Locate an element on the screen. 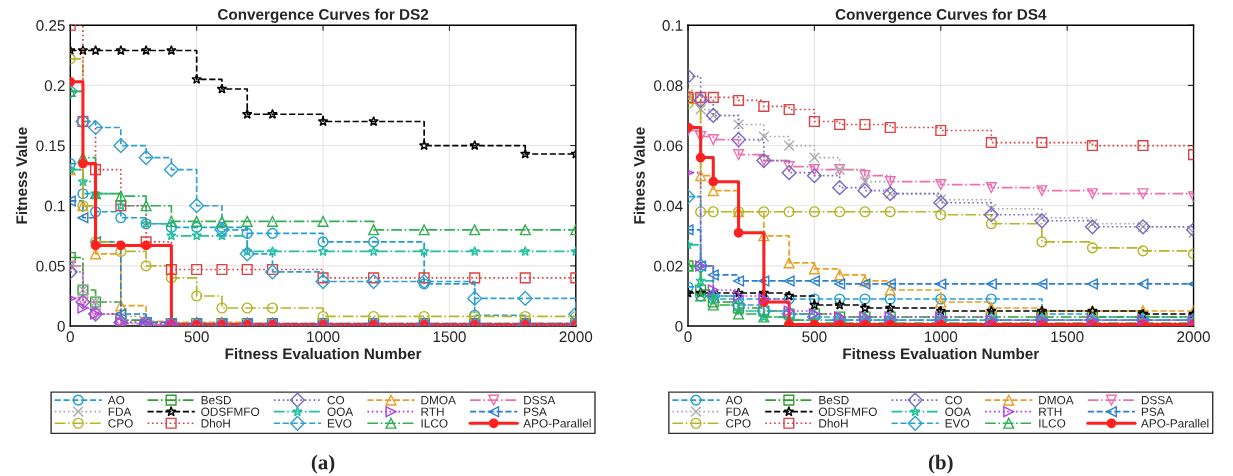  y-tick-label: 0.2 is located at coordinates (54, 86).